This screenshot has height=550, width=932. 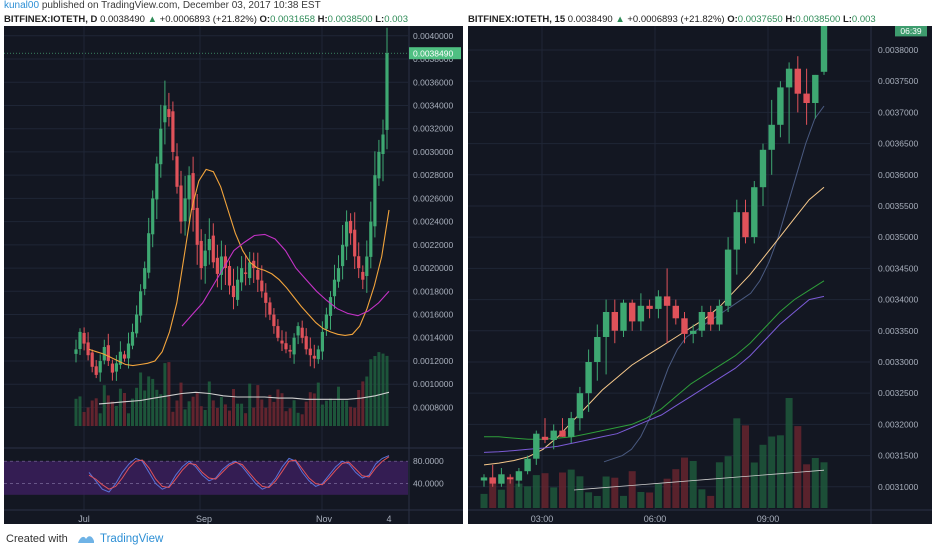 What do you see at coordinates (322, 19) in the screenshot?
I see `left-high-label: H:` at bounding box center [322, 19].